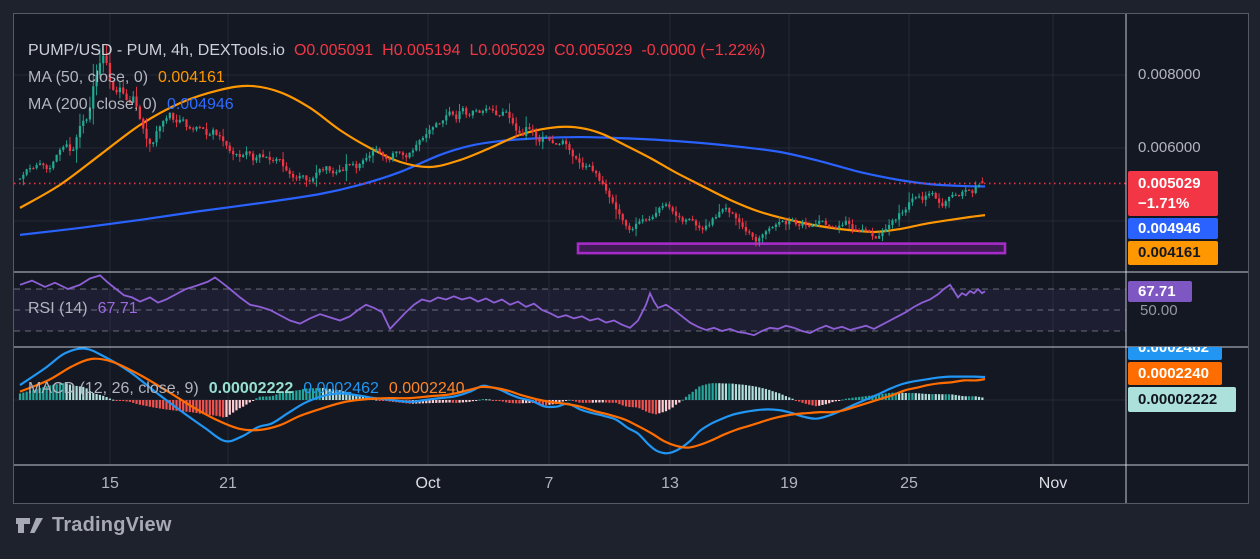 The height and width of the screenshot is (559, 1260). What do you see at coordinates (94, 525) in the screenshot?
I see `tradingview-watermark: TradingView` at bounding box center [94, 525].